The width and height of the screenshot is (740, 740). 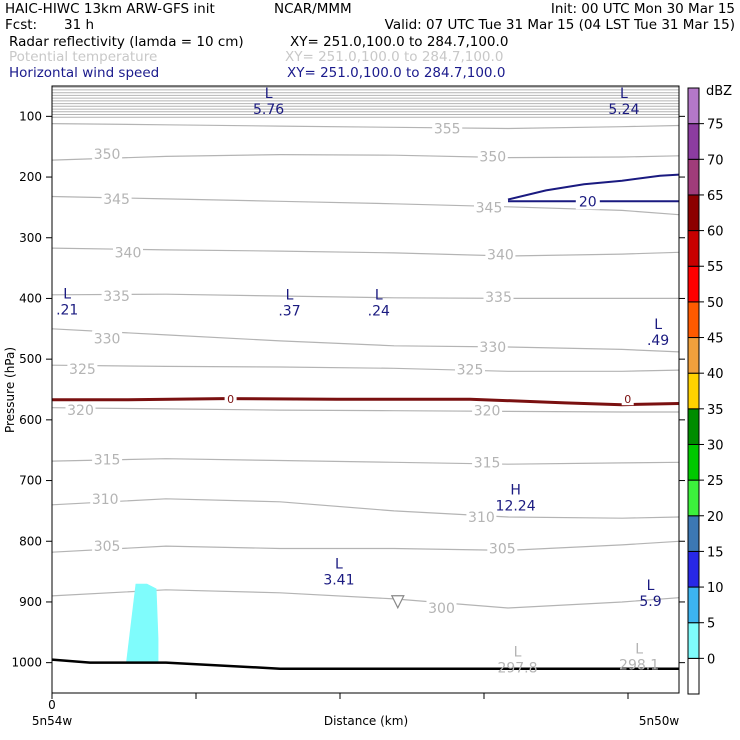 I want to click on colorbar-level: 70, so click(x=715, y=160).